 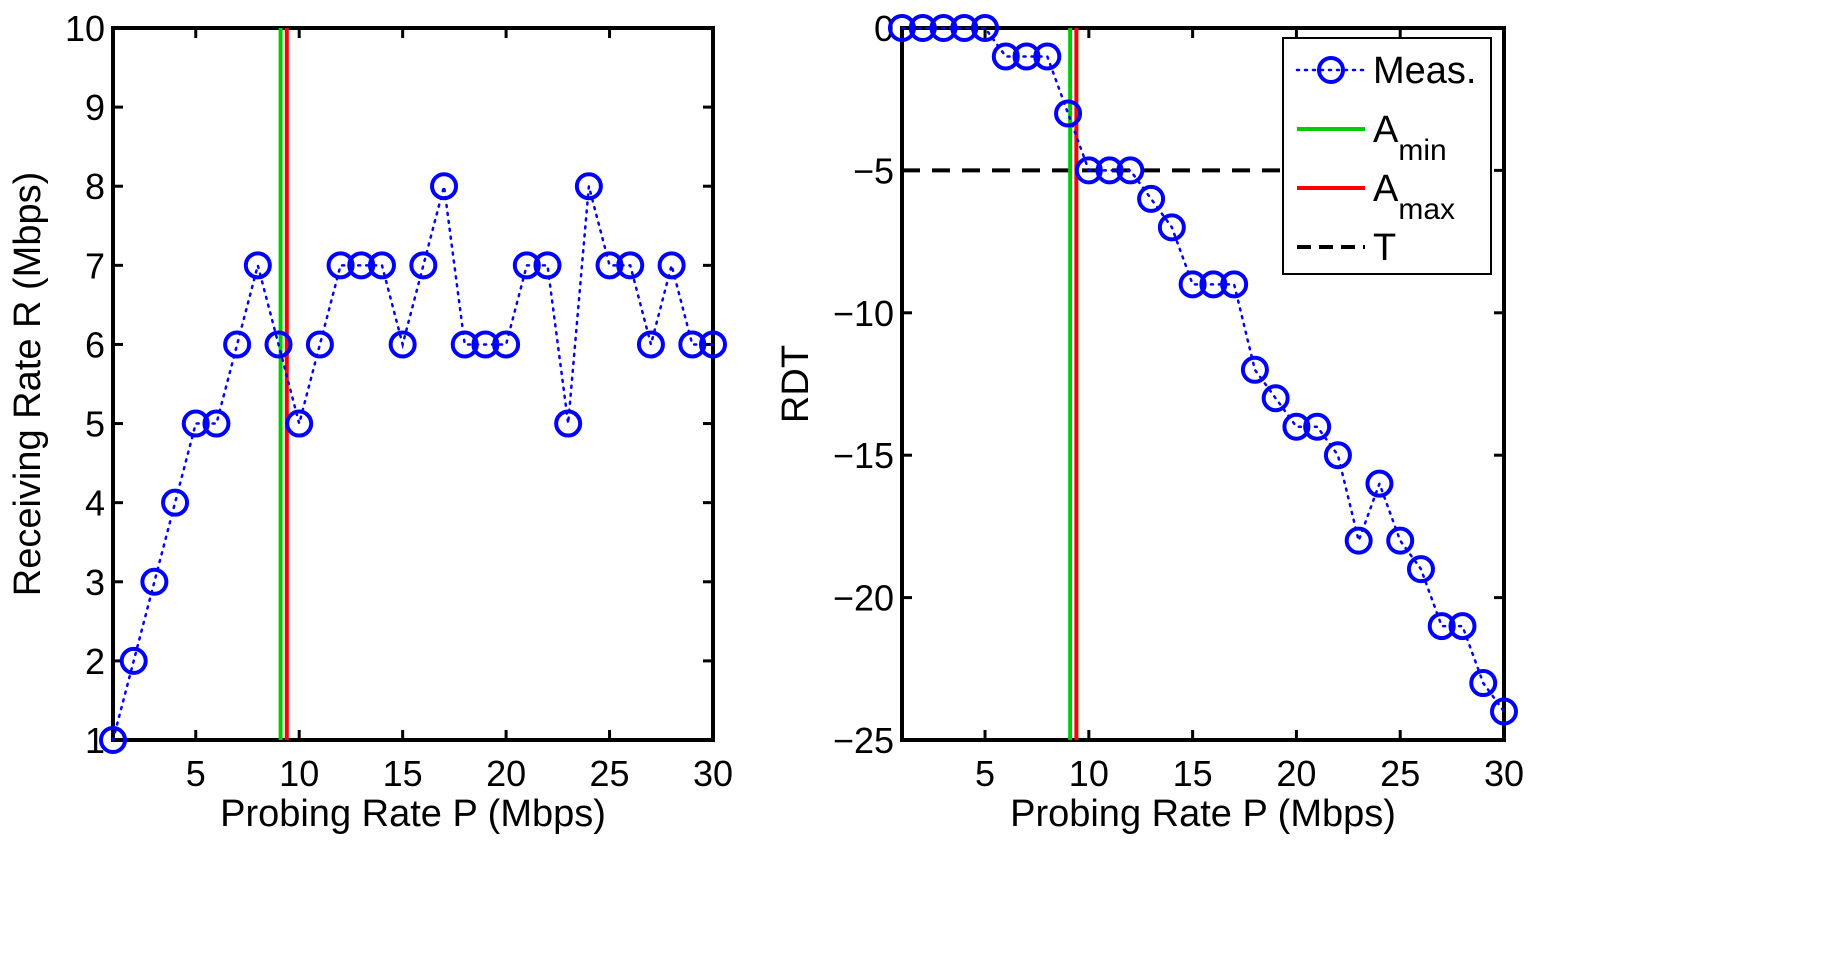 I want to click on legend-swatch-marker, so click(x=1331, y=70).